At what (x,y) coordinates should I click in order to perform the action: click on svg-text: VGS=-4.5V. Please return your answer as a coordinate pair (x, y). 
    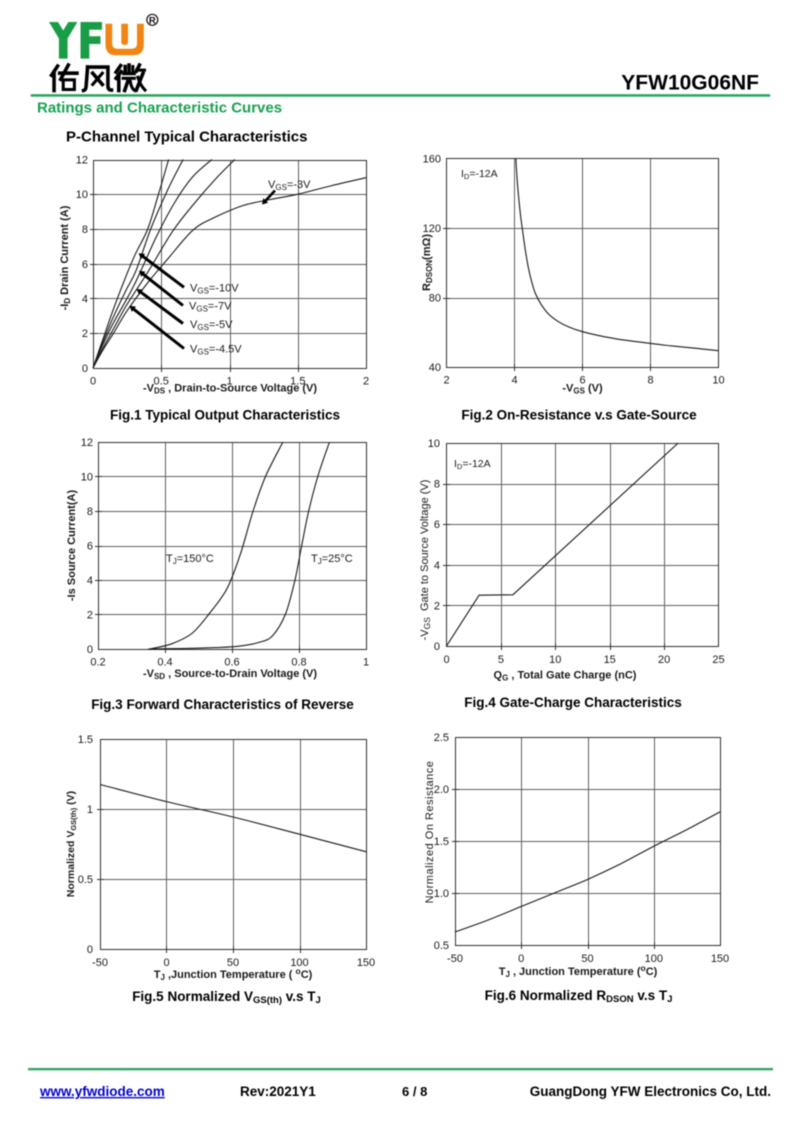
    Looking at the image, I should click on (216, 350).